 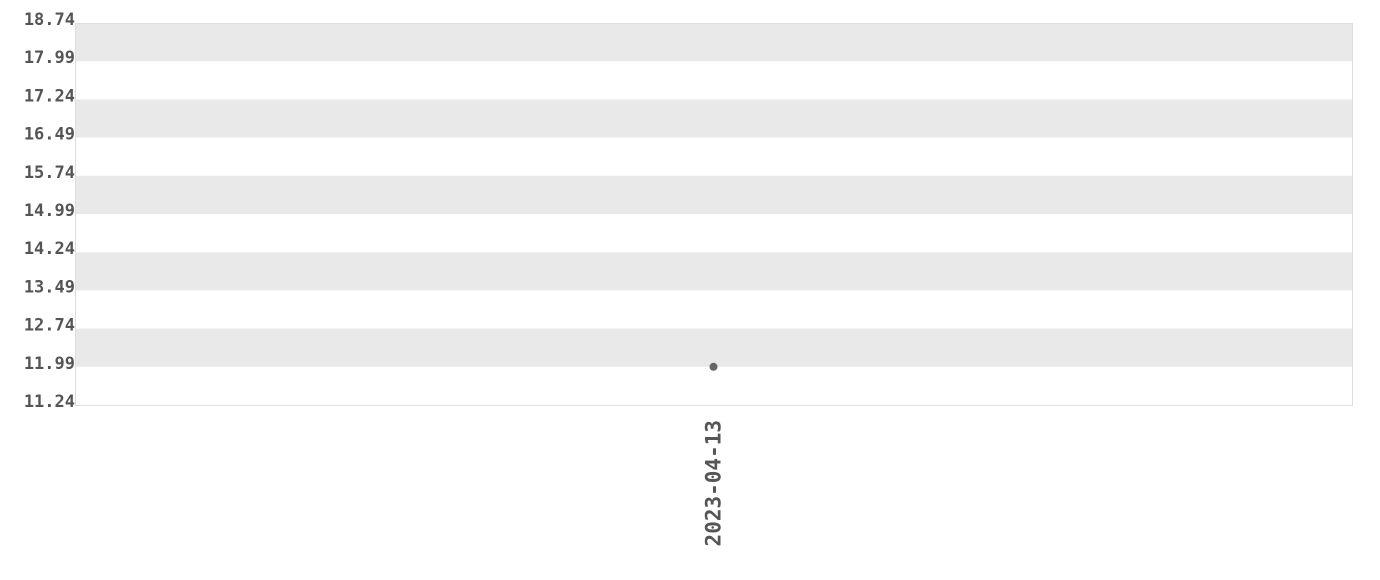 I want to click on y-tick-label: 13.49, so click(x=49, y=287).